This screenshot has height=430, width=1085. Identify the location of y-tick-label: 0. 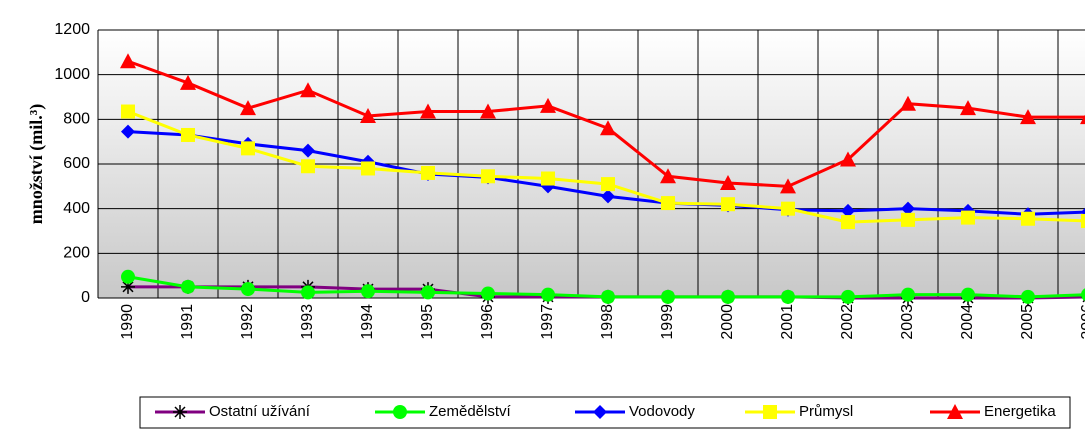
(85, 297).